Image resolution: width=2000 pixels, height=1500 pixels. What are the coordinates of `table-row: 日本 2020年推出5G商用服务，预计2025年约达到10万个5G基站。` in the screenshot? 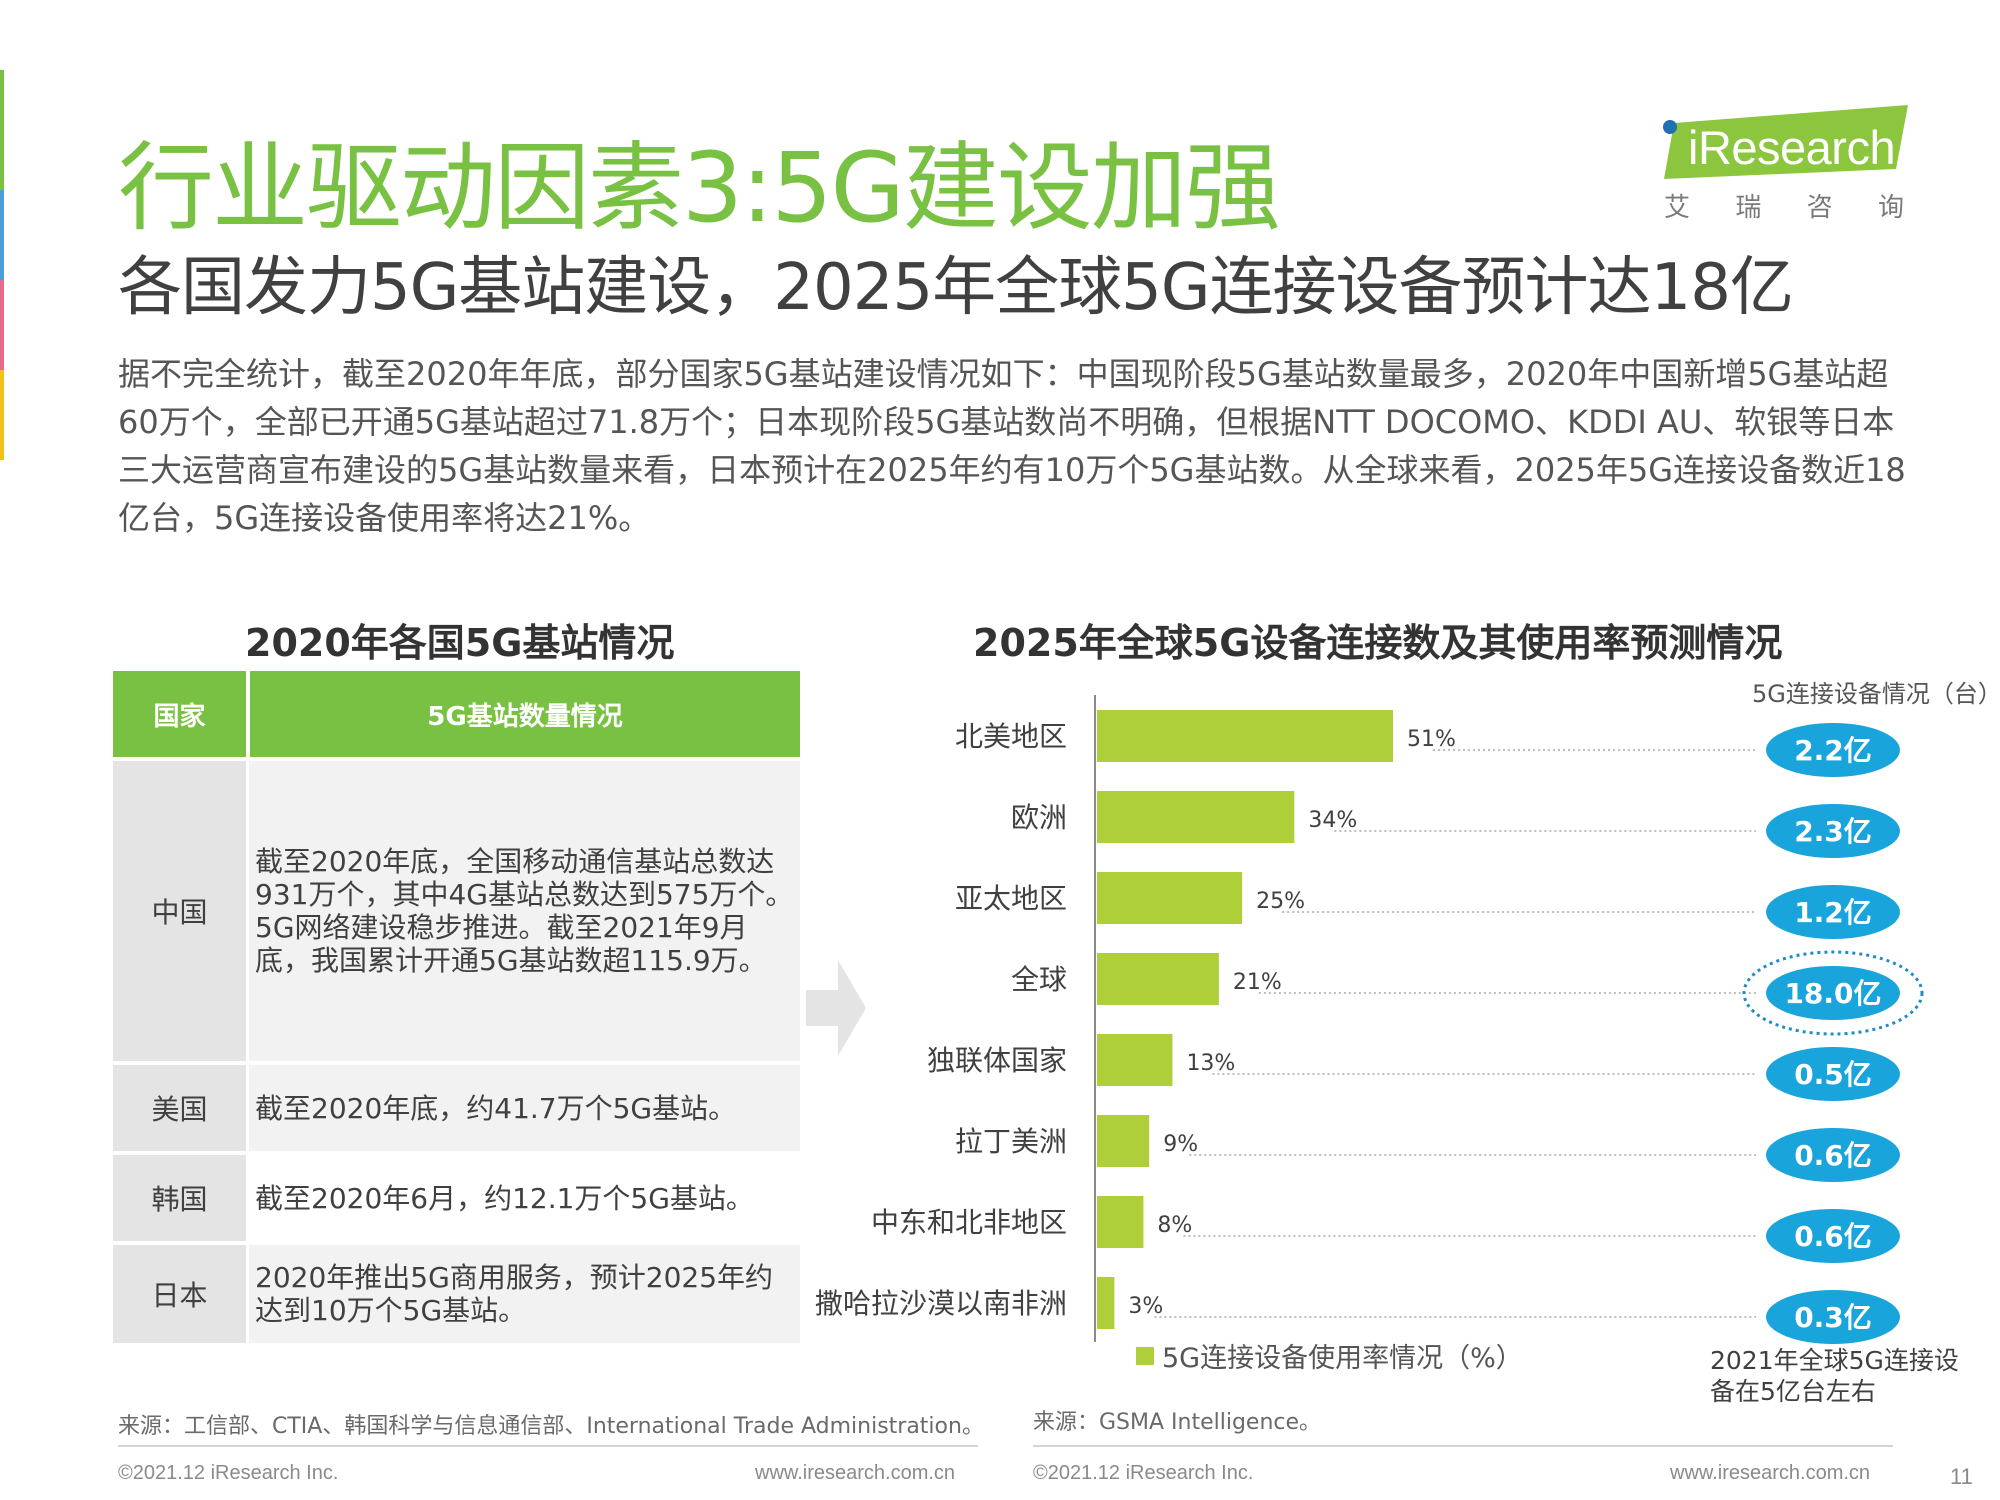 It's located at (456, 1292).